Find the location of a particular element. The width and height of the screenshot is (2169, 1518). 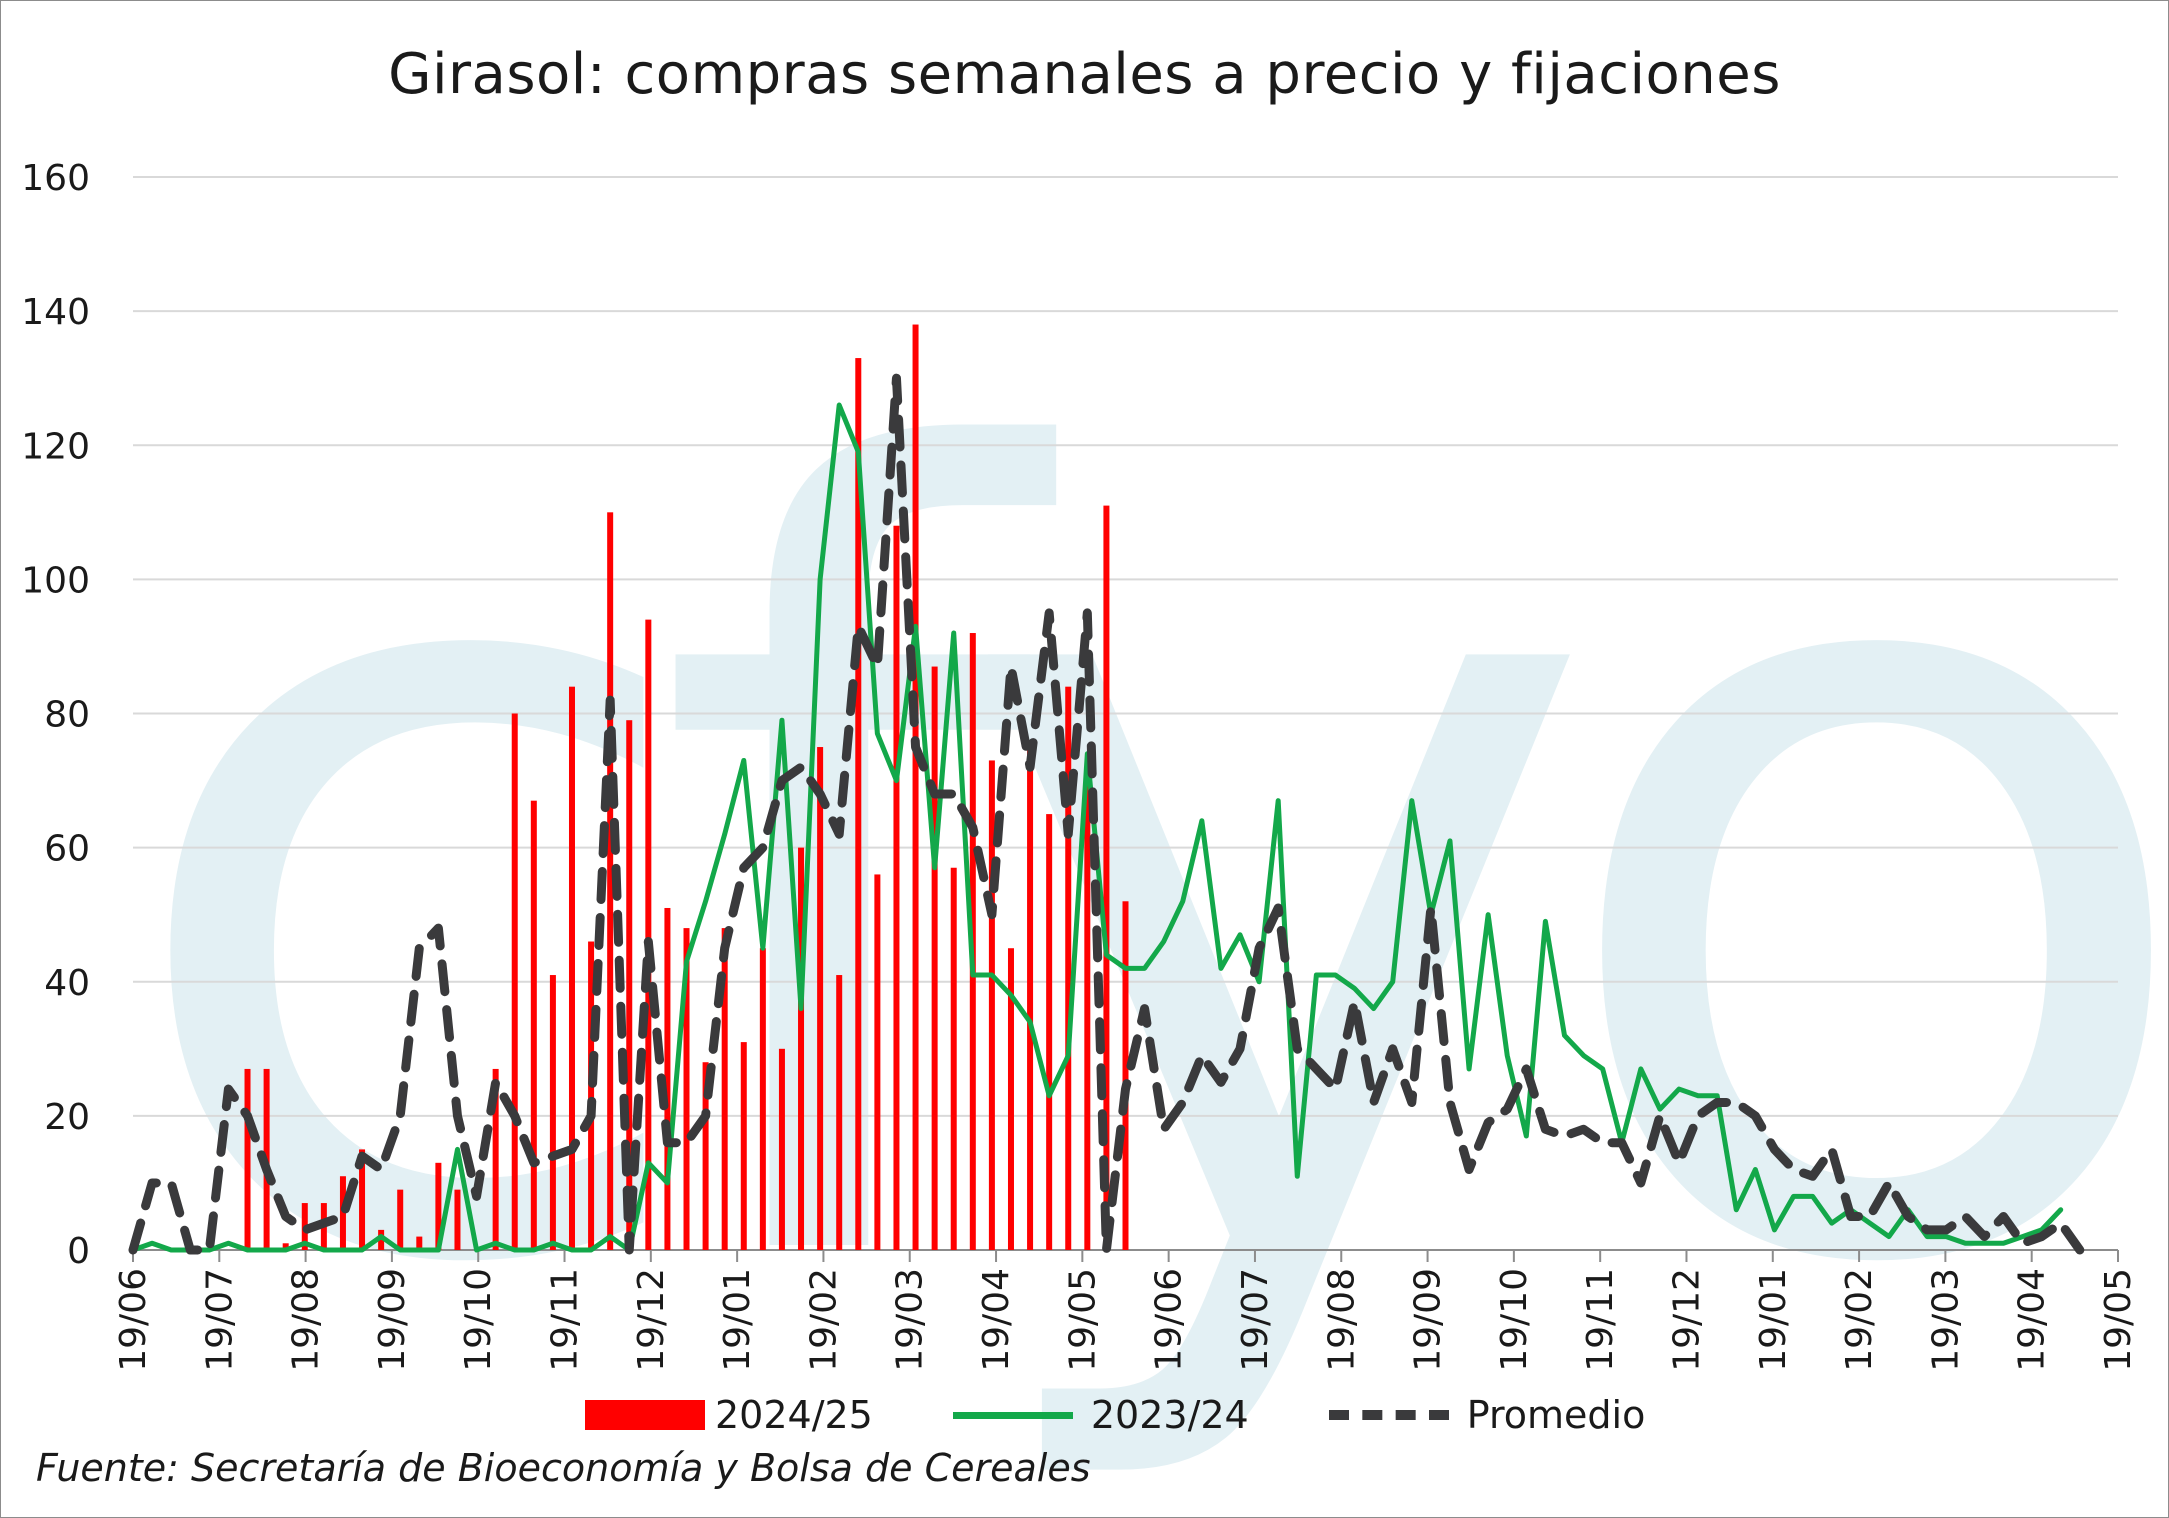

x-tick-label-2: 19/08 is located at coordinates (306, 1320).